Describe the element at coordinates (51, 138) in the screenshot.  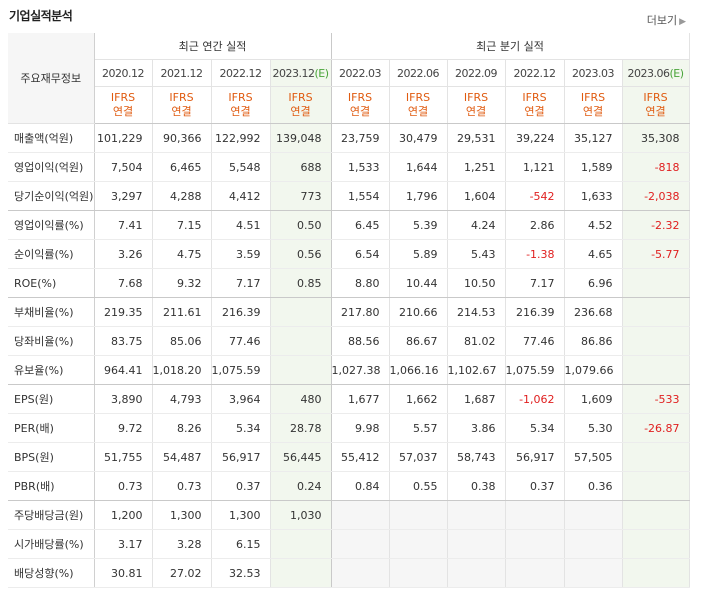
I see `row-label: 매출액(억원)` at that location.